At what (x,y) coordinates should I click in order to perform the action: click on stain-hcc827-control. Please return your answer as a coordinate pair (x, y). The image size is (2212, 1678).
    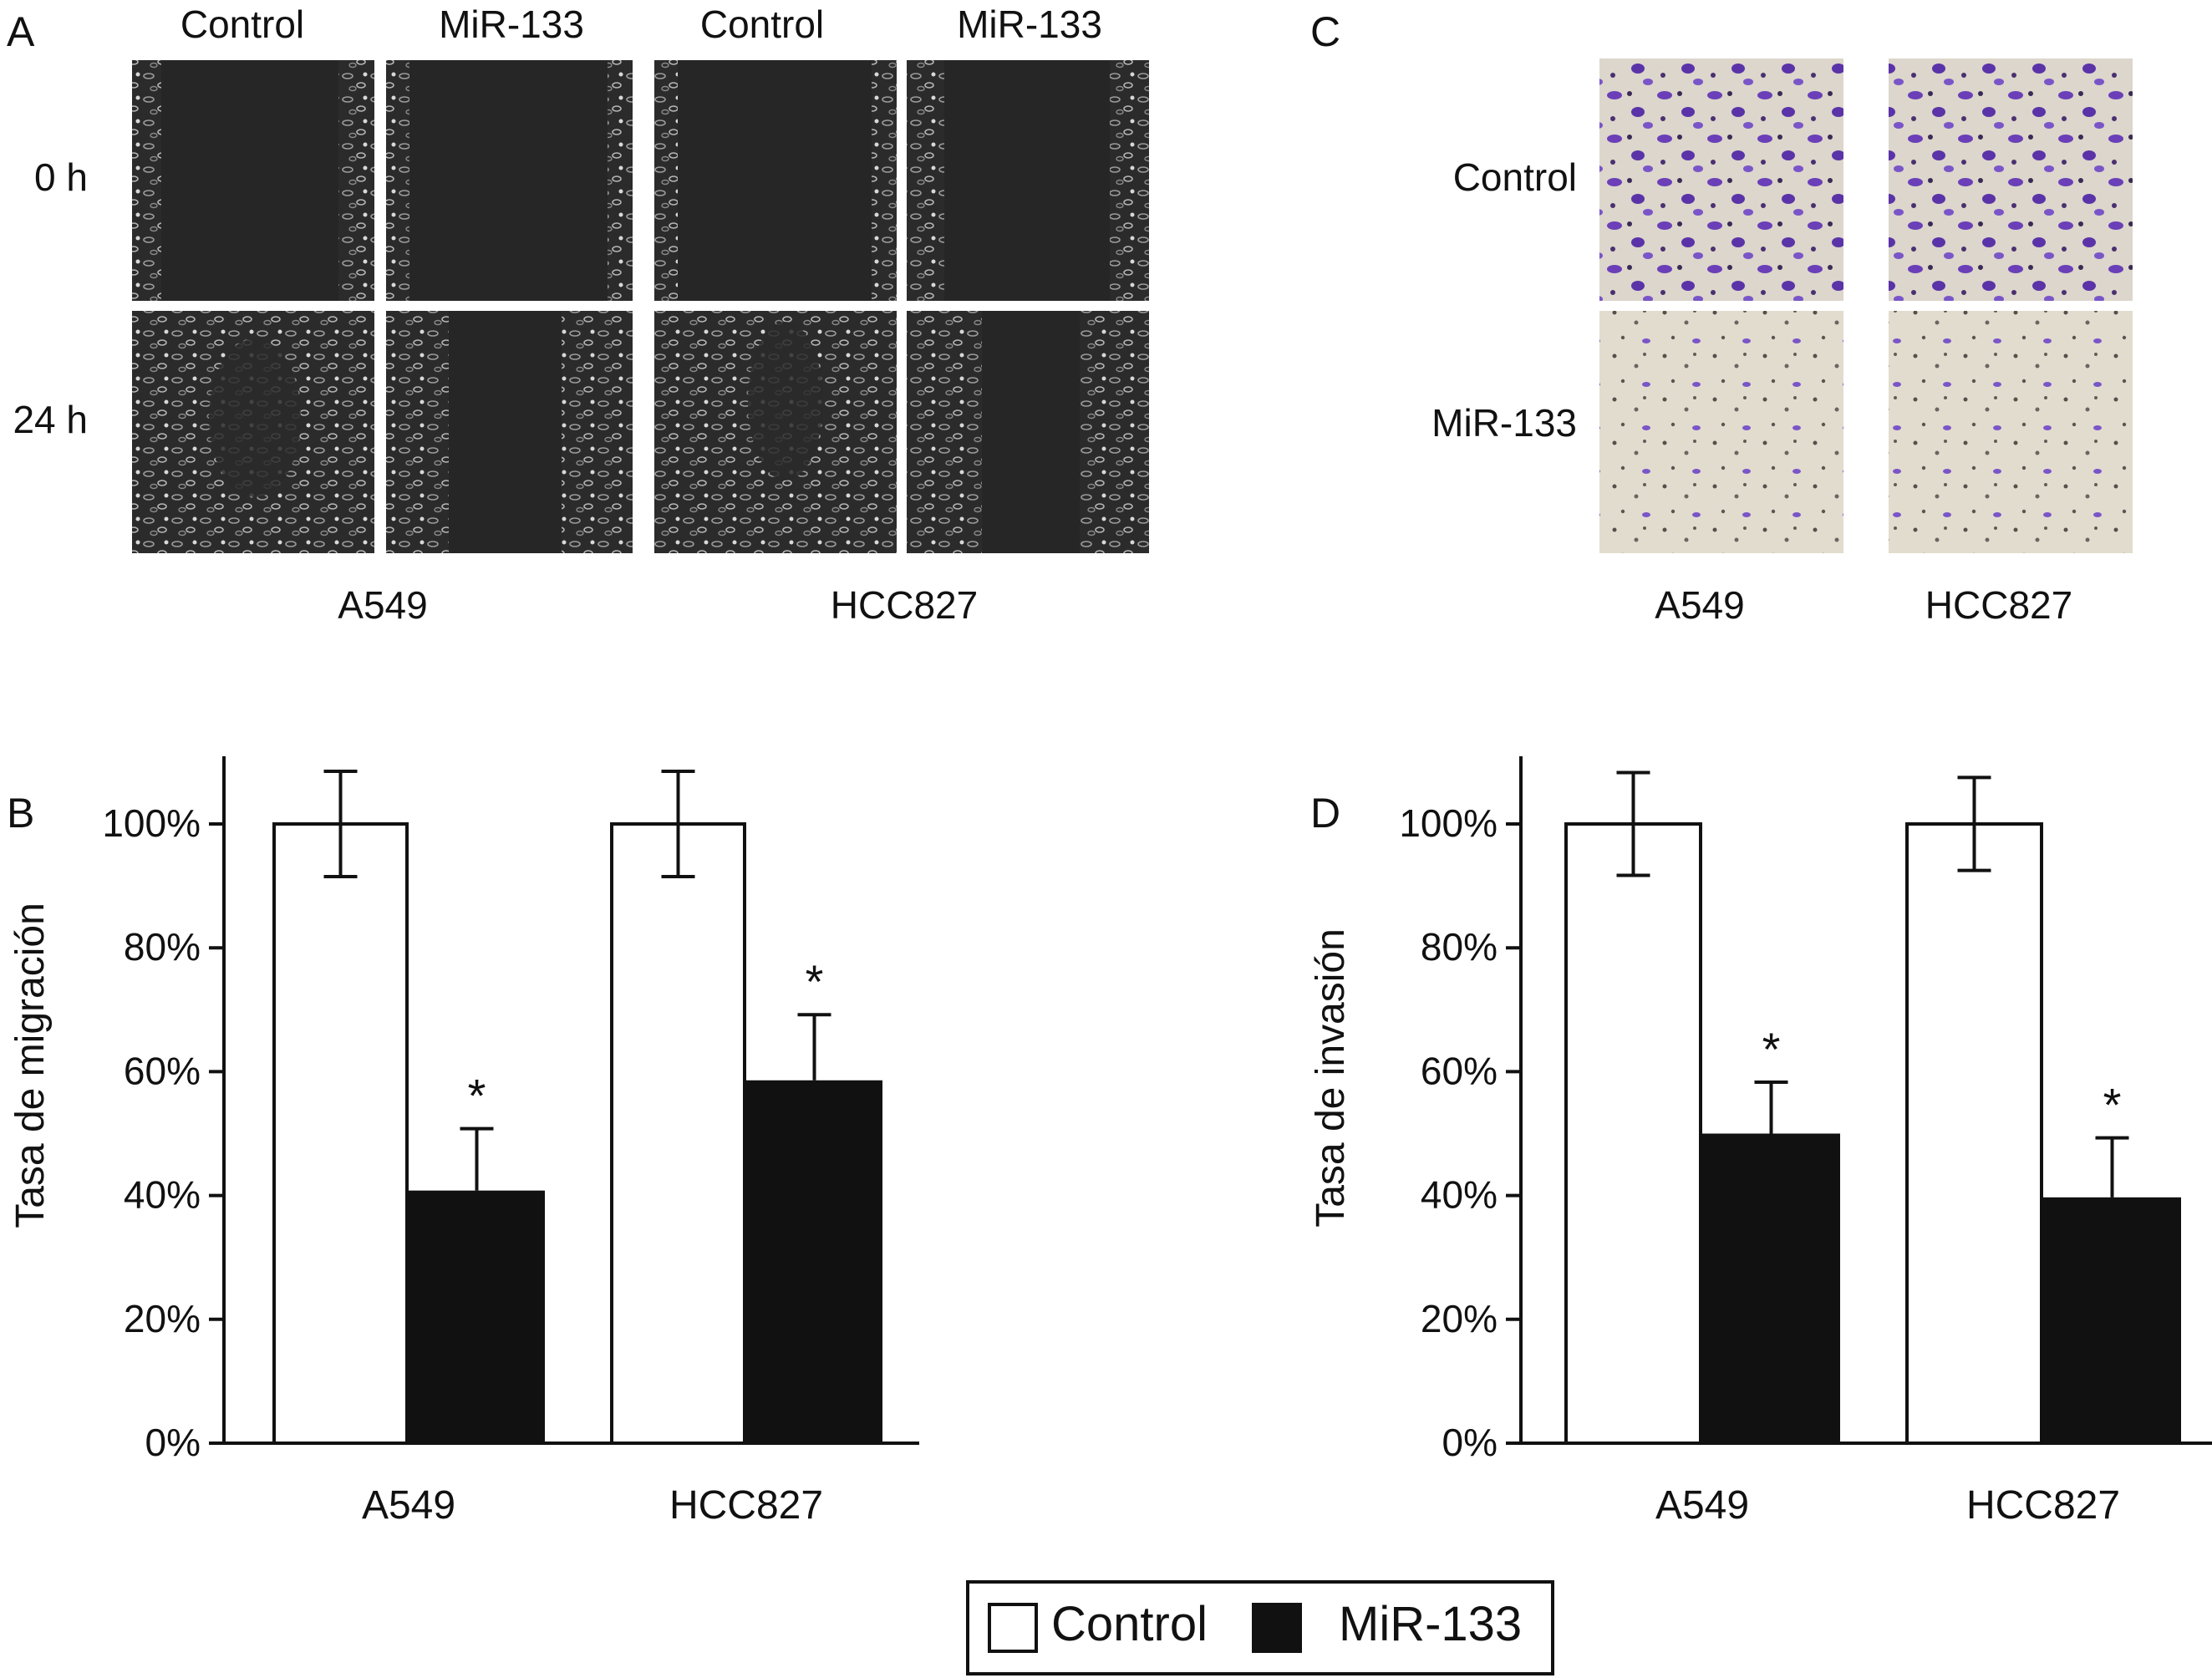
    Looking at the image, I should click on (2011, 179).